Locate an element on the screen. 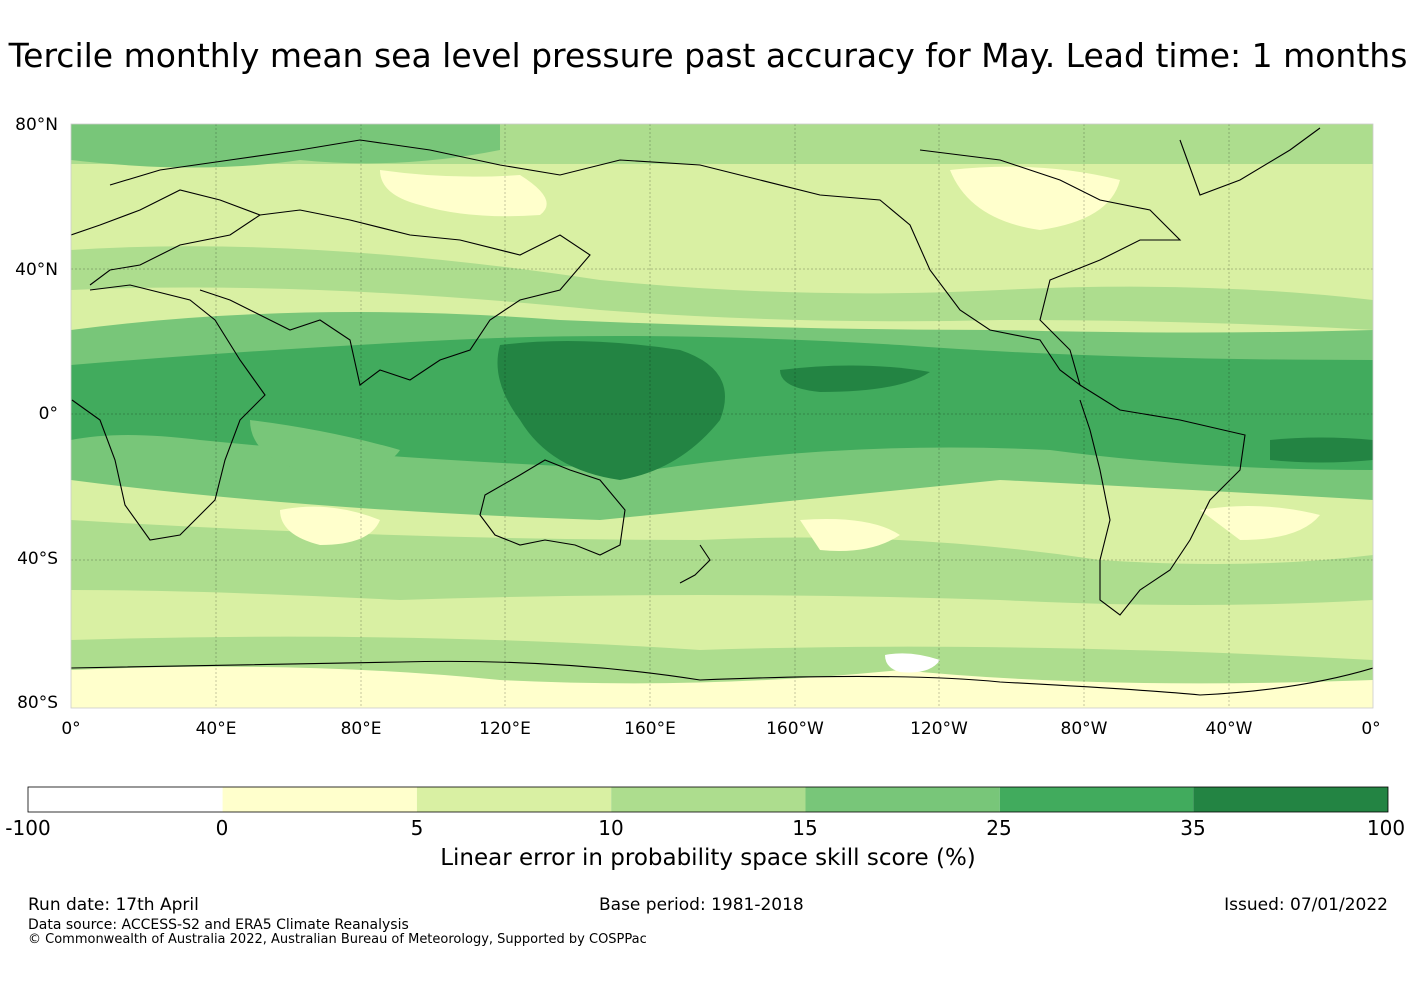 This screenshot has width=1416, height=990. lat-label-40n: 40°N is located at coordinates (36, 270).